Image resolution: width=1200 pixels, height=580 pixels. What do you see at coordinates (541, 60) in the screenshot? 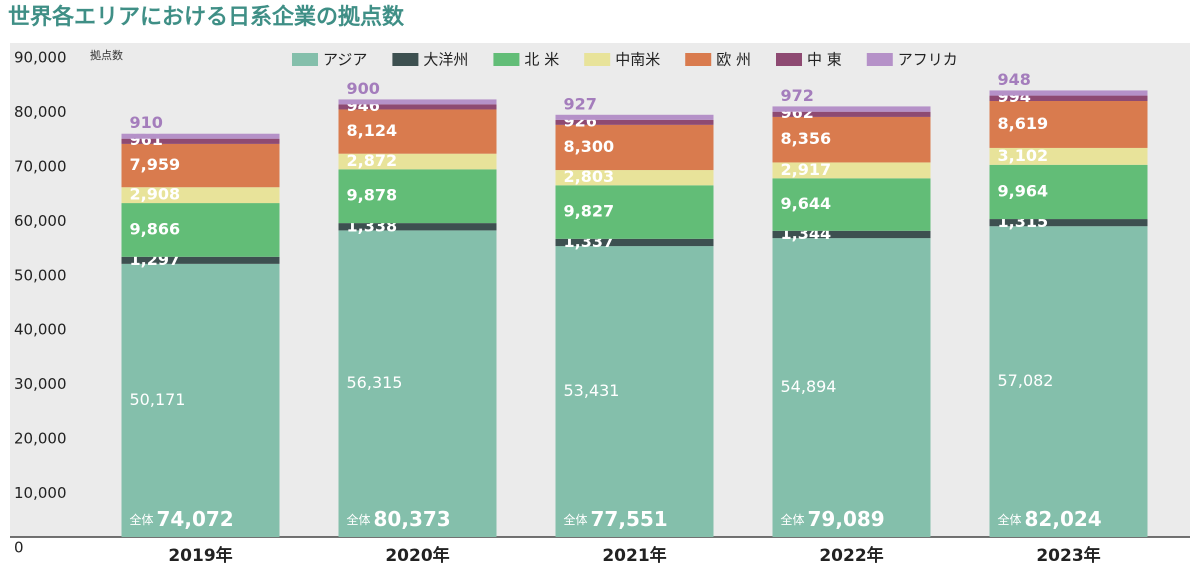
I see `legend-label: 北 米` at bounding box center [541, 60].